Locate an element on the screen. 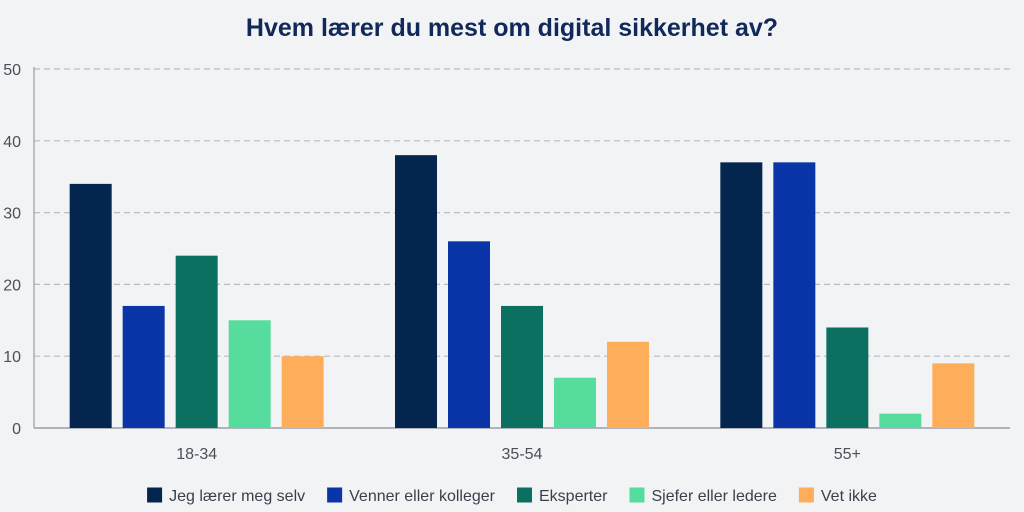 Image resolution: width=1024 pixels, height=512 pixels. bar-35-54-vet-ikke is located at coordinates (628, 384).